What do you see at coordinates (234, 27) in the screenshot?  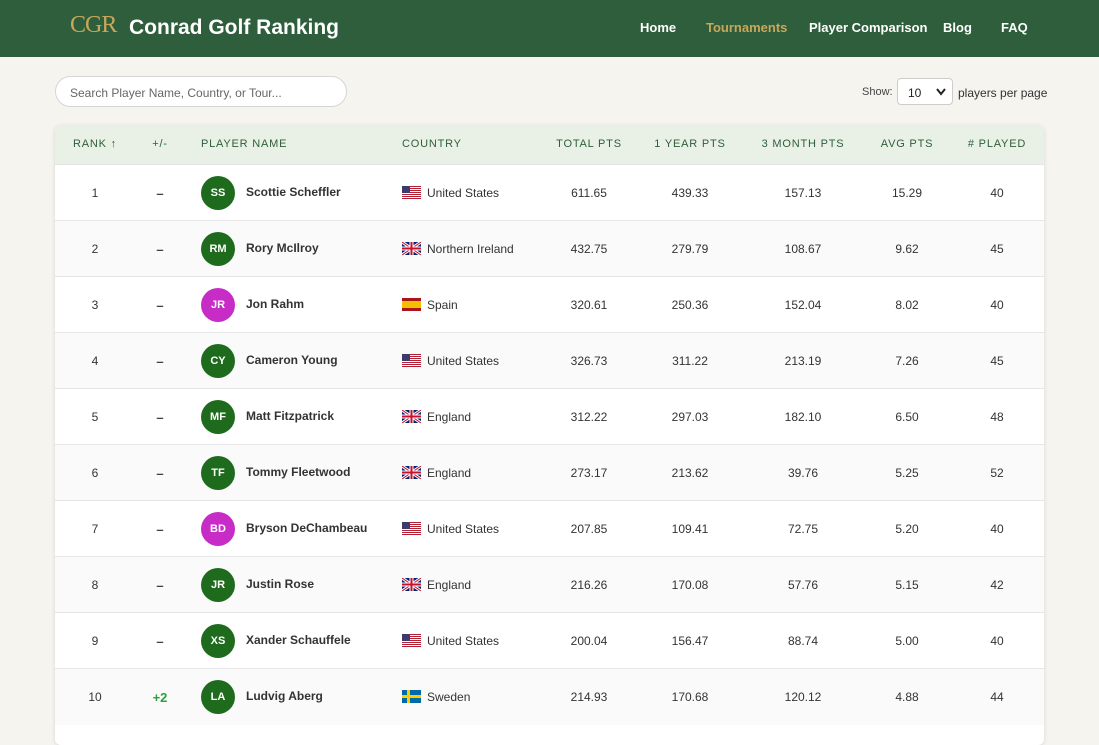 I see `site-title: Conrad Golf Ranking` at bounding box center [234, 27].